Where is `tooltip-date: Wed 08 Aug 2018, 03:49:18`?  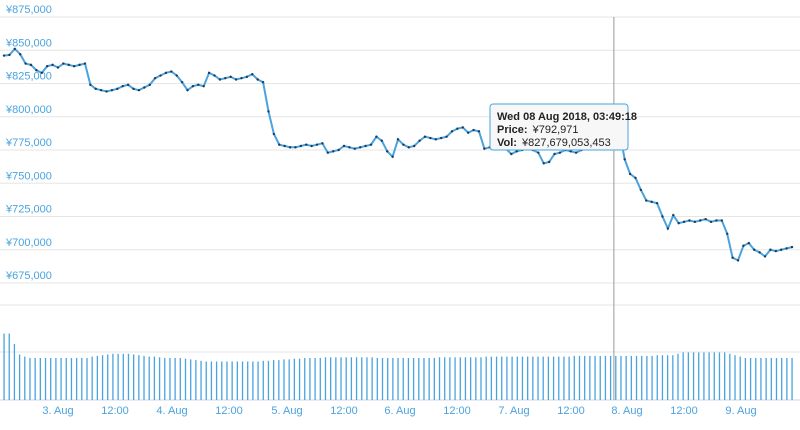
tooltip-date: Wed 08 Aug 2018, 03:49:18 is located at coordinates (567, 117).